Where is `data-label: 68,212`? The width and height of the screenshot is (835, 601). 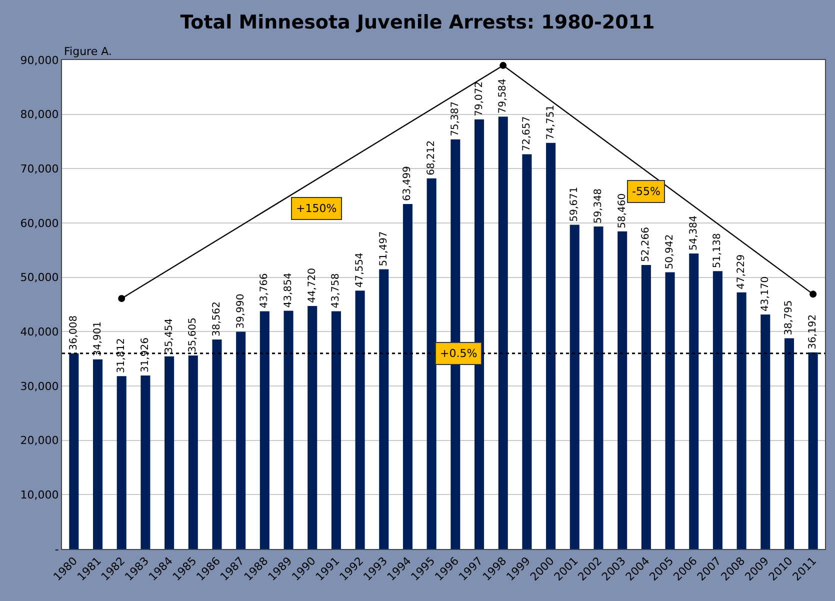
data-label: 68,212 is located at coordinates (432, 158).